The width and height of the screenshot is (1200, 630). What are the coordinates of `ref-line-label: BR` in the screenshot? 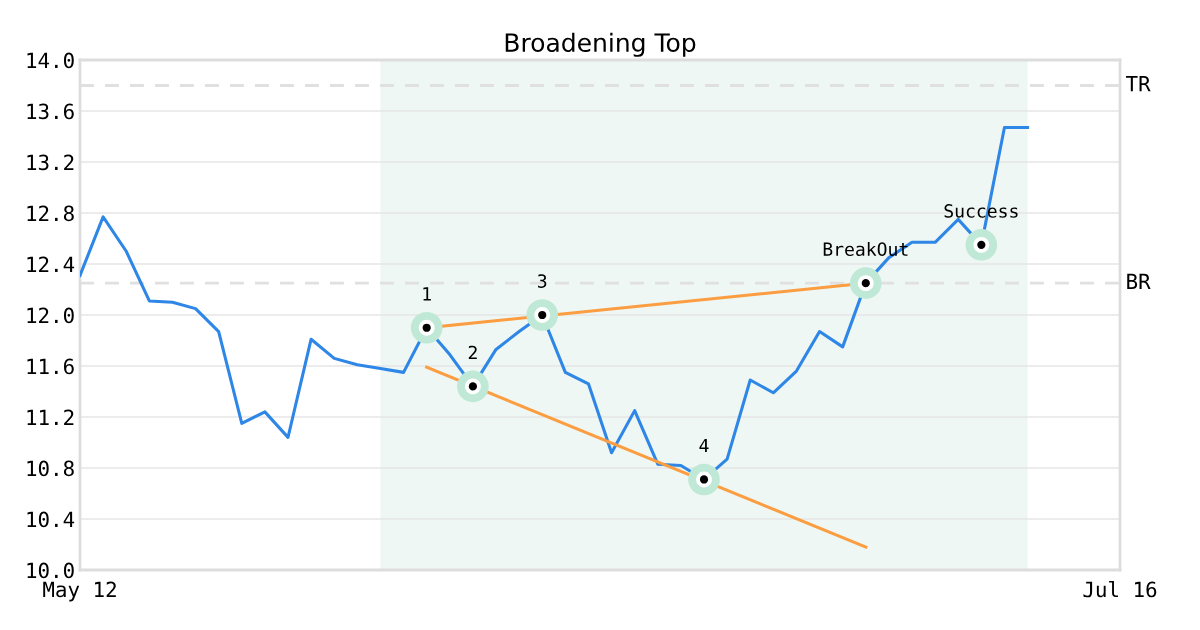 It's located at (1139, 281).